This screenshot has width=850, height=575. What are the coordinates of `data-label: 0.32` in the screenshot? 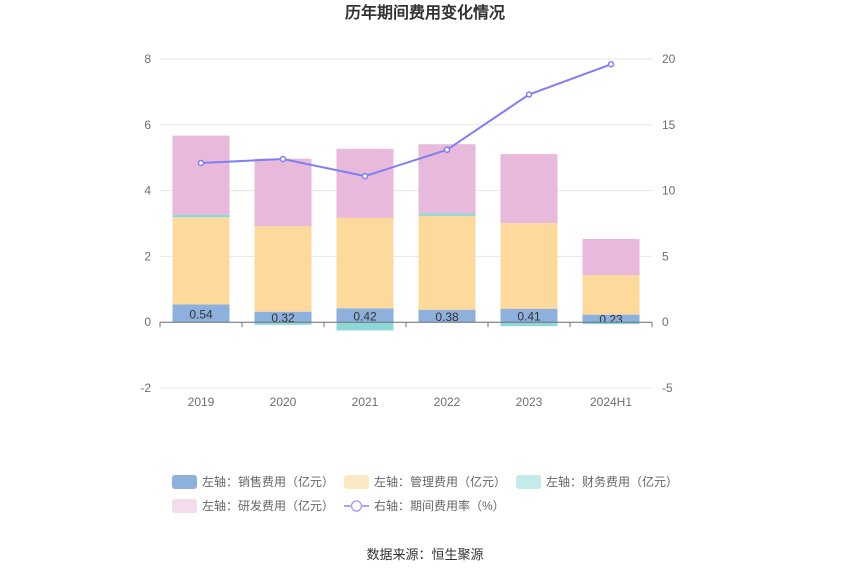 It's located at (283, 318).